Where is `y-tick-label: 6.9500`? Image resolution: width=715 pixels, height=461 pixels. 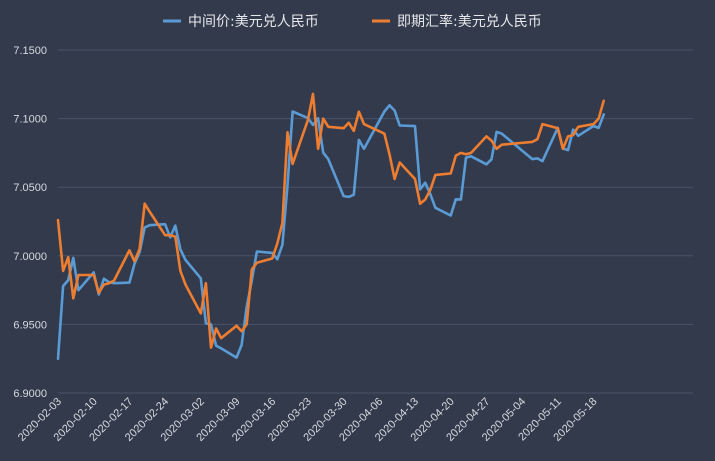 y-tick-label: 6.9500 is located at coordinates (30, 325).